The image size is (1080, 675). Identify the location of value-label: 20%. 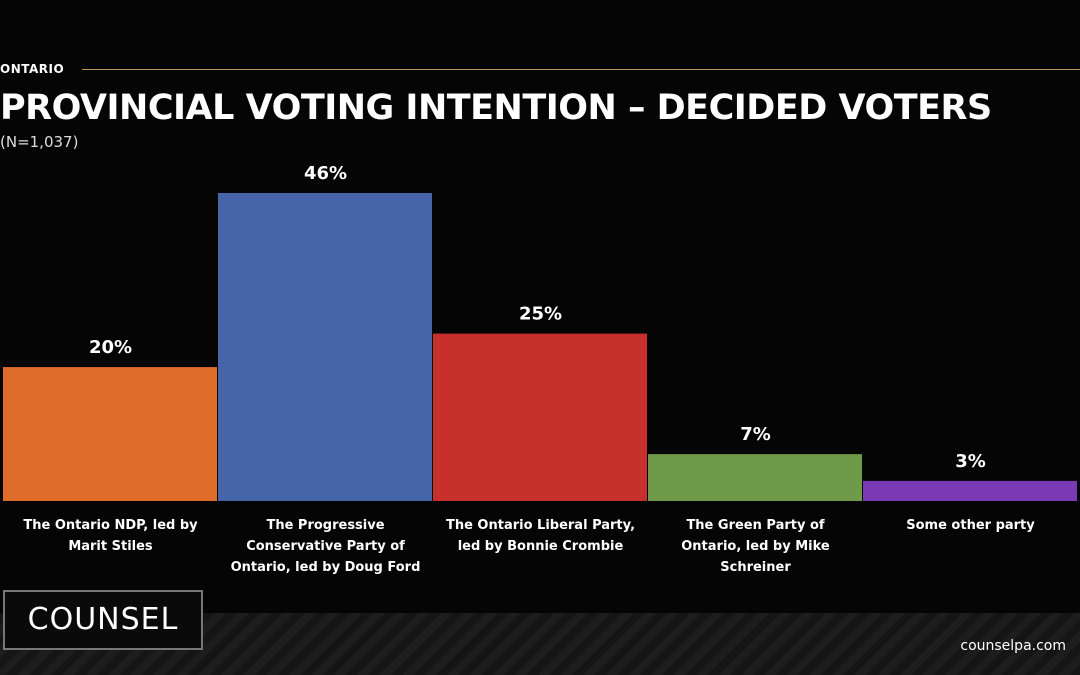
(110, 347).